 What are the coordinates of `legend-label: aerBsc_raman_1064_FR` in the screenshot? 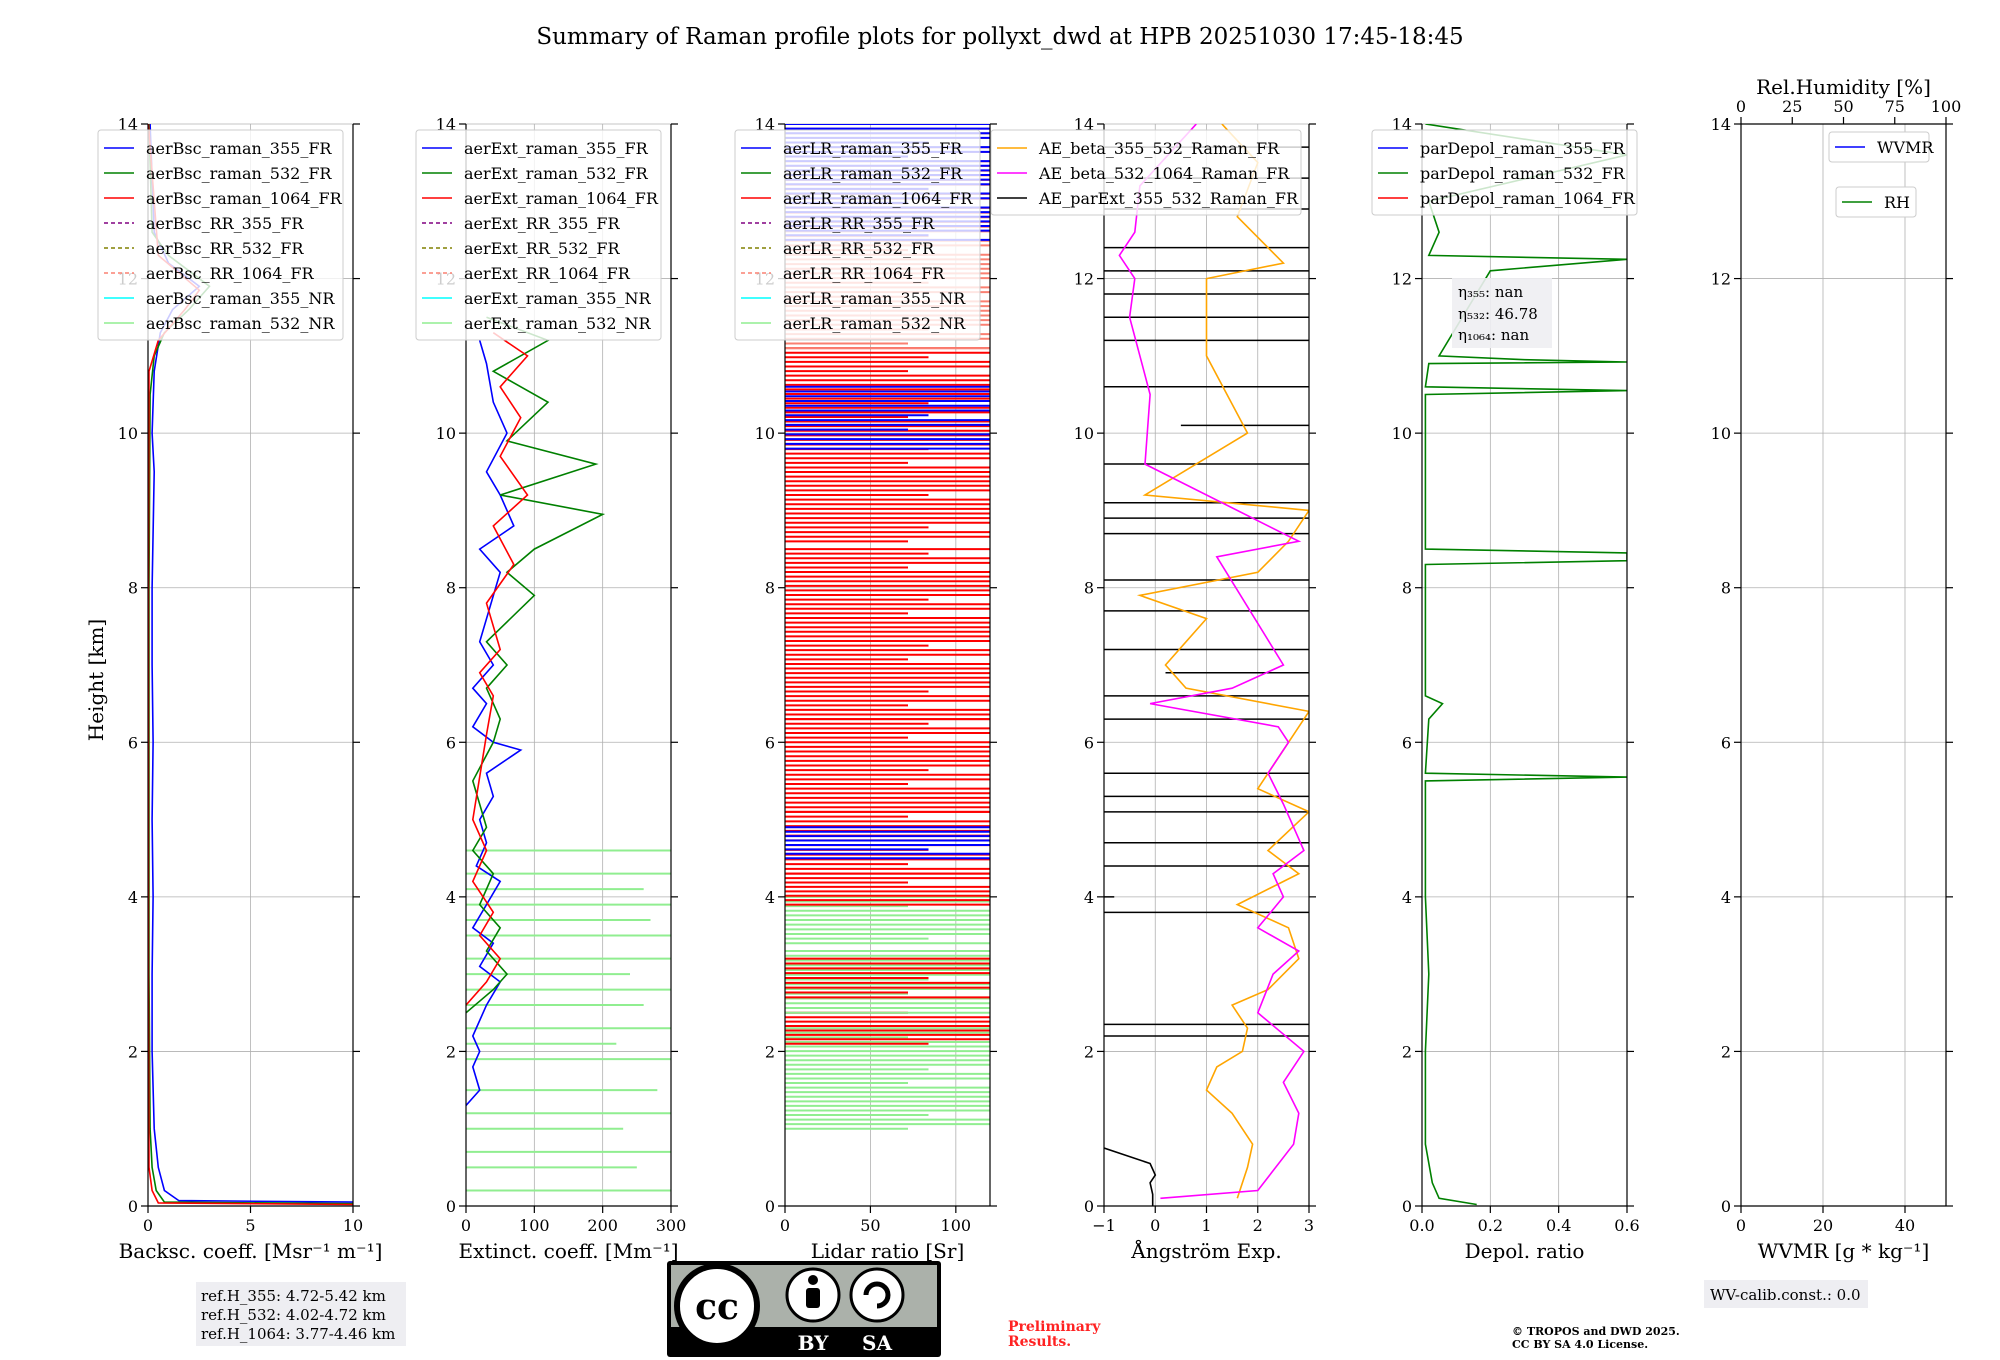 It's located at (244, 198).